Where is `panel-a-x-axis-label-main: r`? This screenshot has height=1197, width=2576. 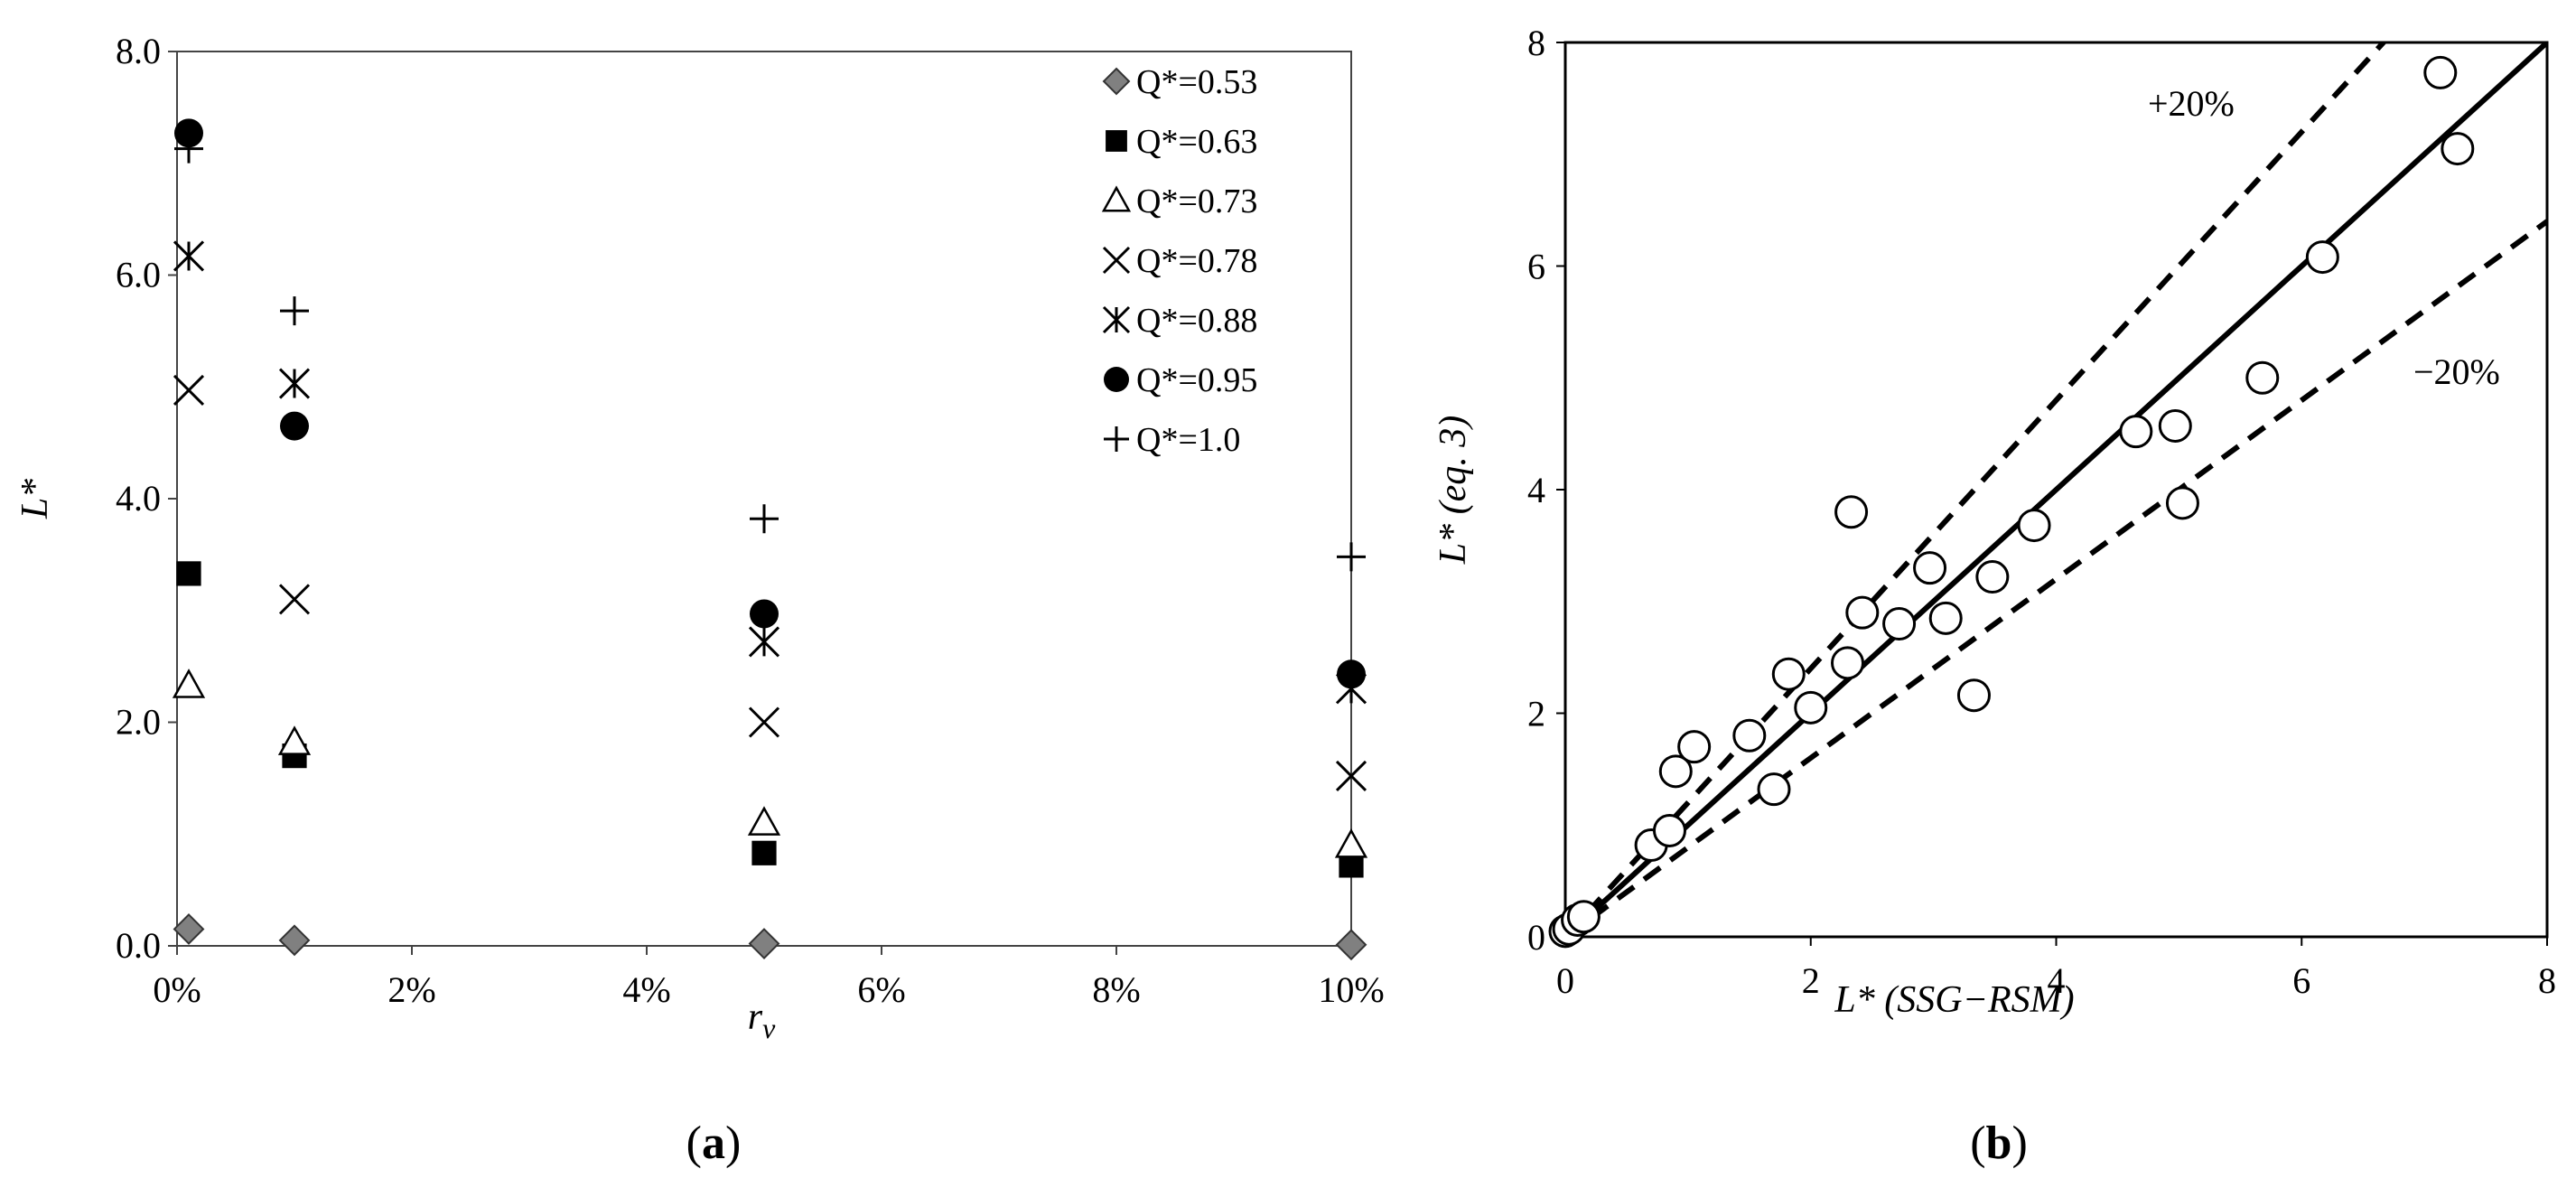
panel-a-x-axis-label-main: r is located at coordinates (756, 1017).